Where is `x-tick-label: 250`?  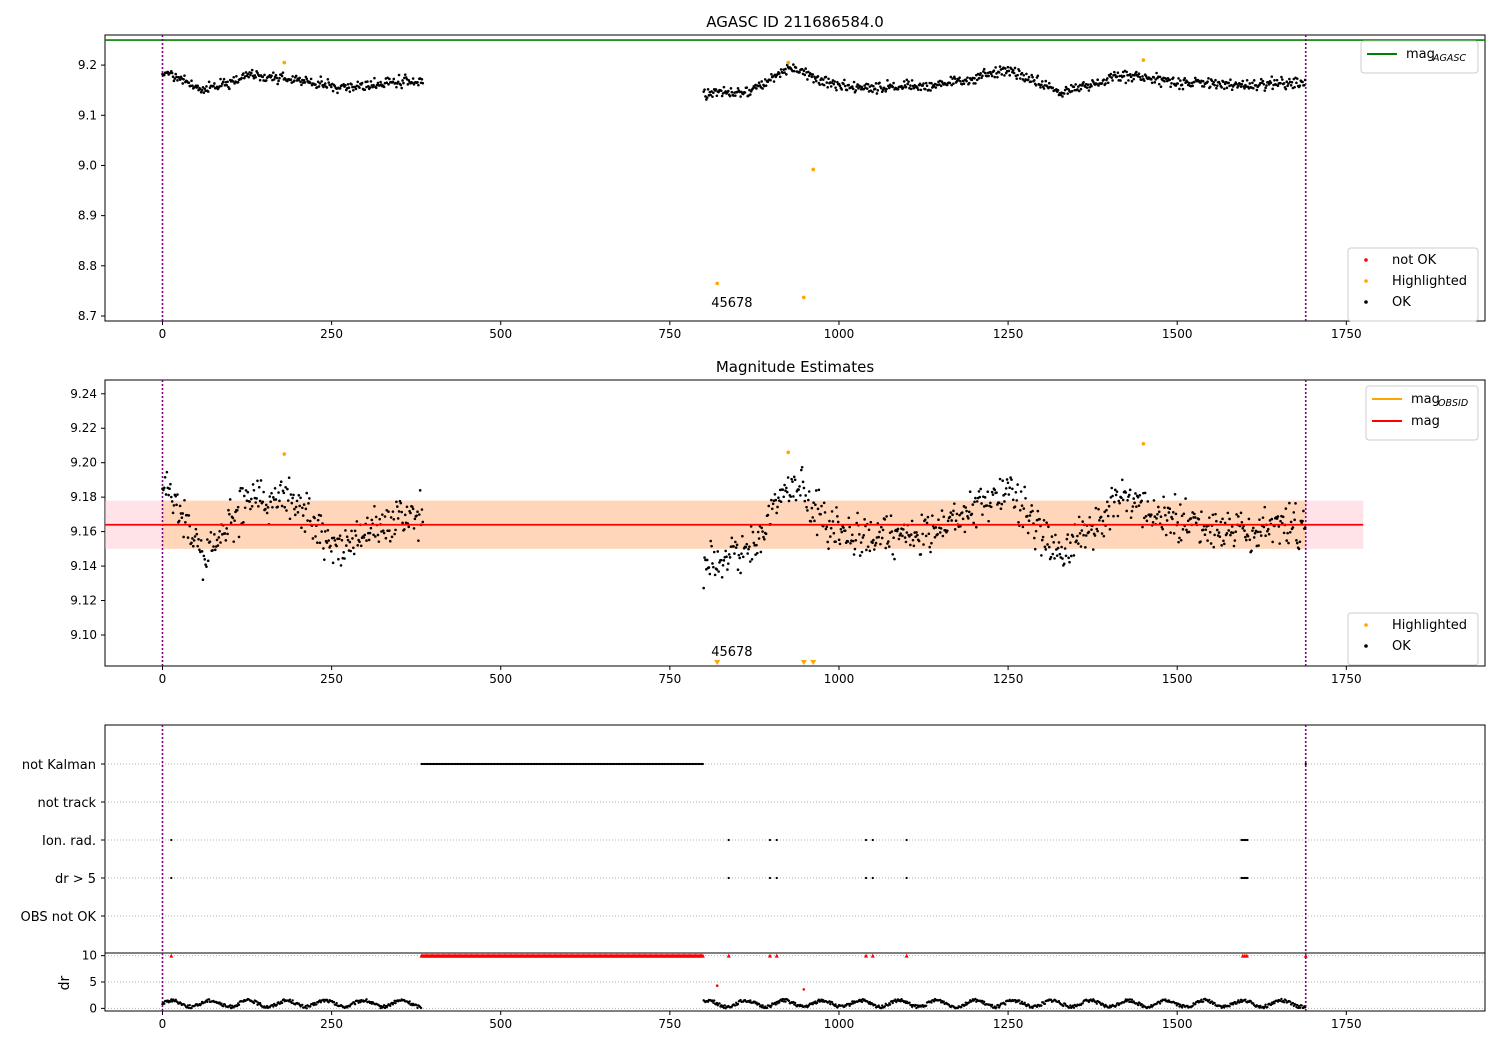
x-tick-label: 250 is located at coordinates (331, 1024).